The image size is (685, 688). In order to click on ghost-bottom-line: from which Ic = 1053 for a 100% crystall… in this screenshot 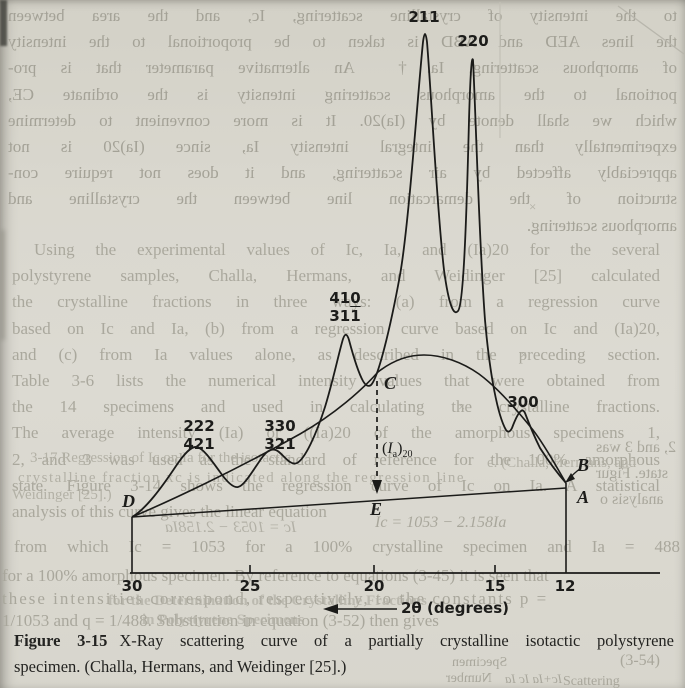, I will do `click(347, 546)`.